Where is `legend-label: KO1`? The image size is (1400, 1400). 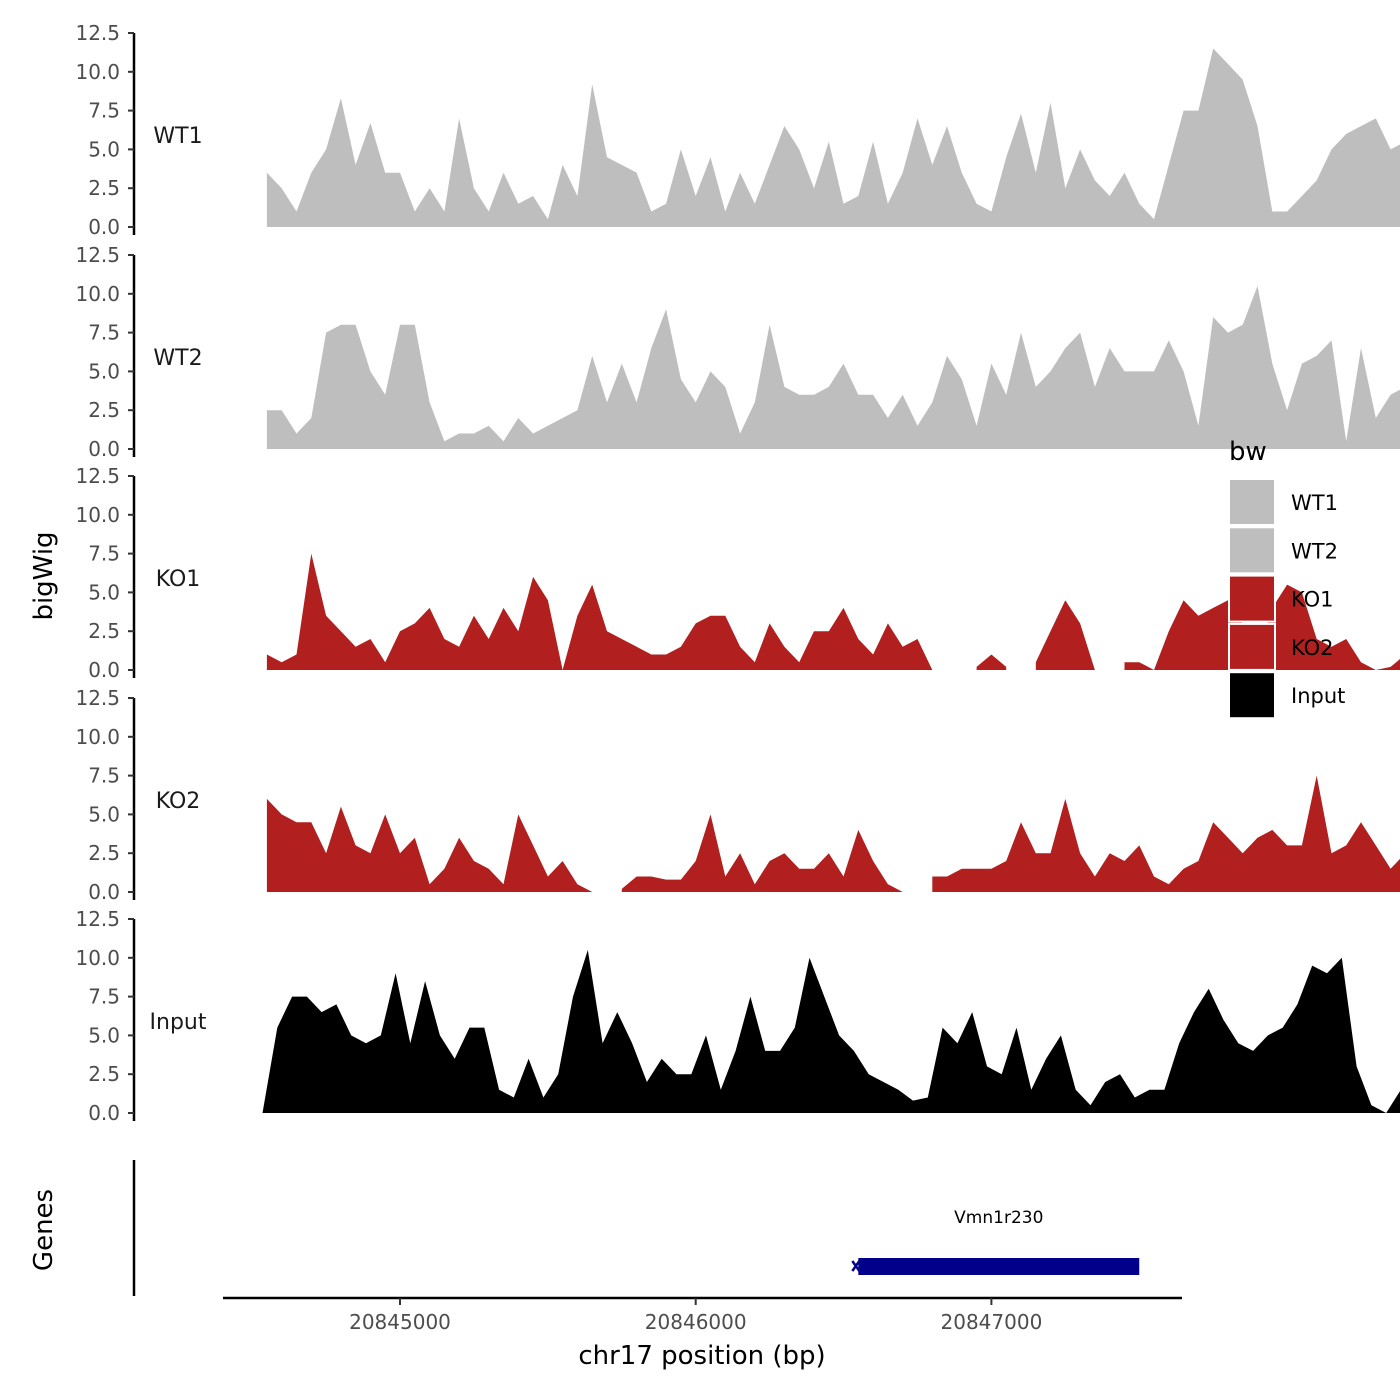
legend-label: KO1 is located at coordinates (1312, 600).